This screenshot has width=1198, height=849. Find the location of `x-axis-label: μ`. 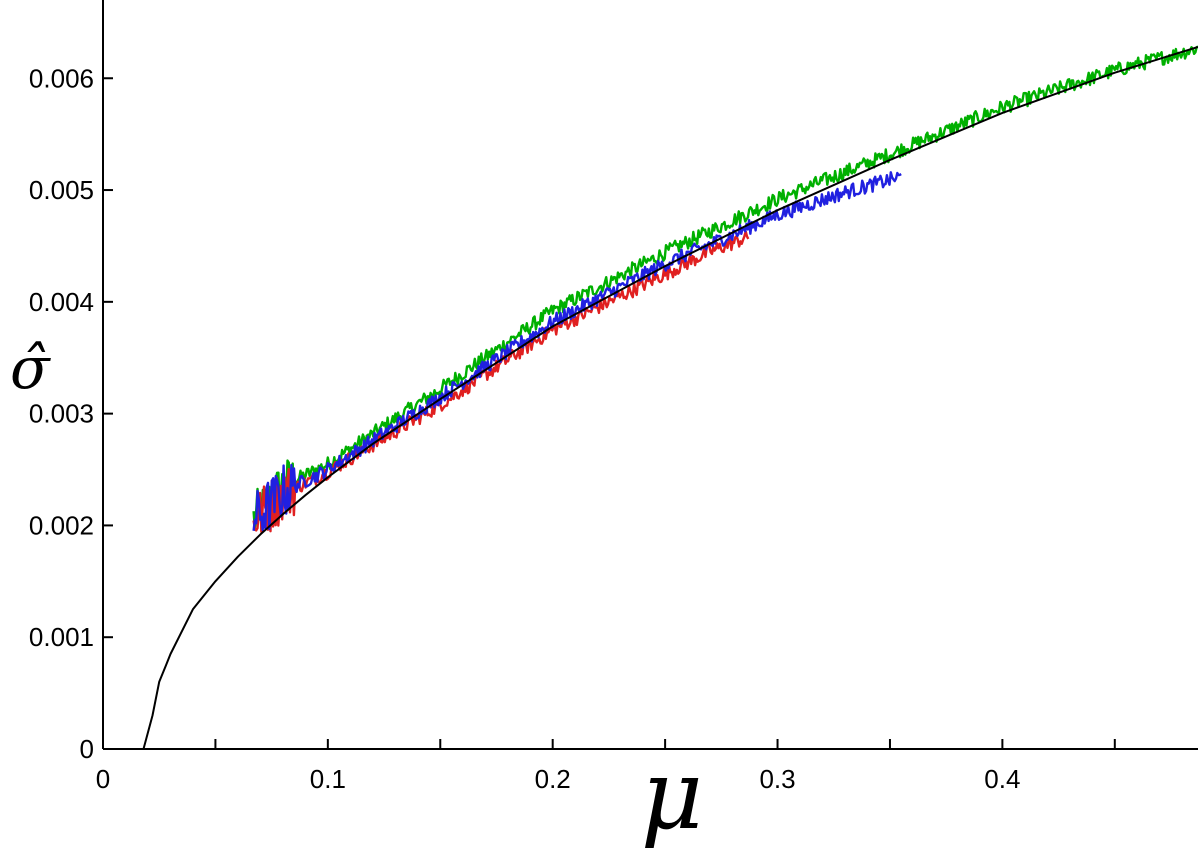

x-axis-label: μ is located at coordinates (672, 794).